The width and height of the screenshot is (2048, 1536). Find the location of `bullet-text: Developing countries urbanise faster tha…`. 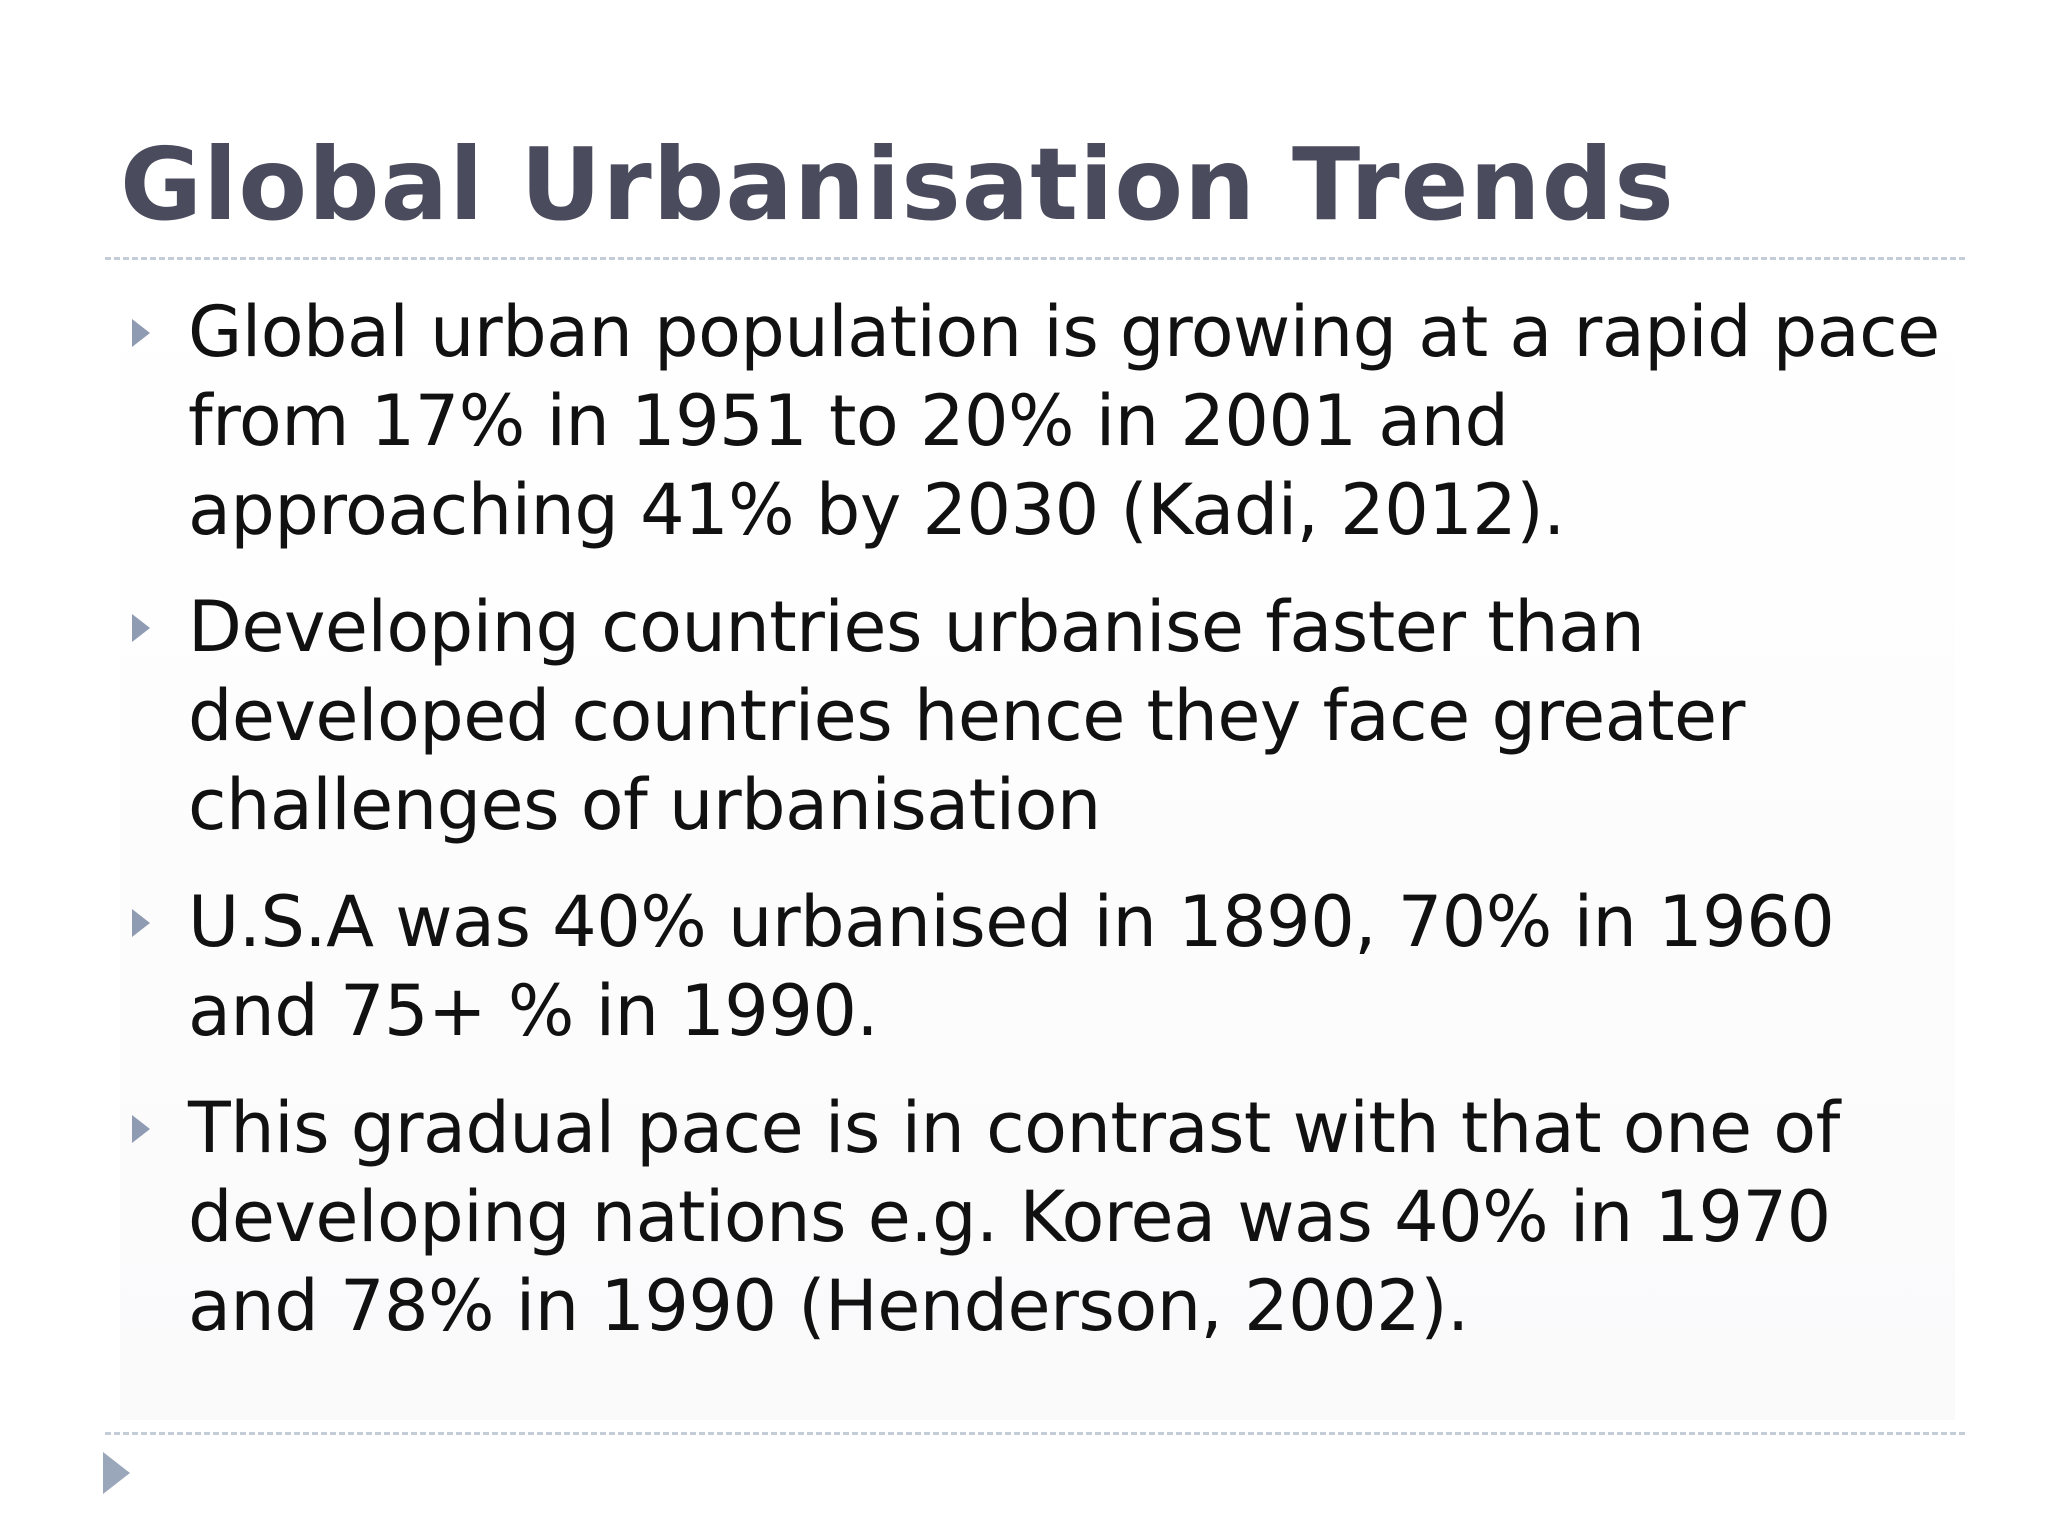

bullet-text: Developing countries urbanise faster tha… is located at coordinates (966, 716).